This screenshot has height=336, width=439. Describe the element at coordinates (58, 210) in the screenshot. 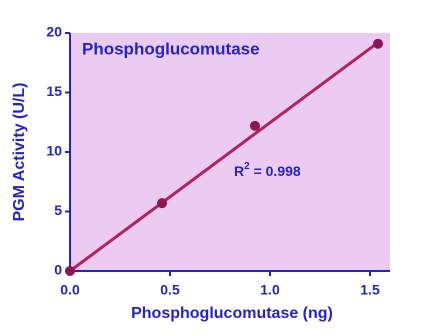

I see `y-tick-label: 5` at that location.